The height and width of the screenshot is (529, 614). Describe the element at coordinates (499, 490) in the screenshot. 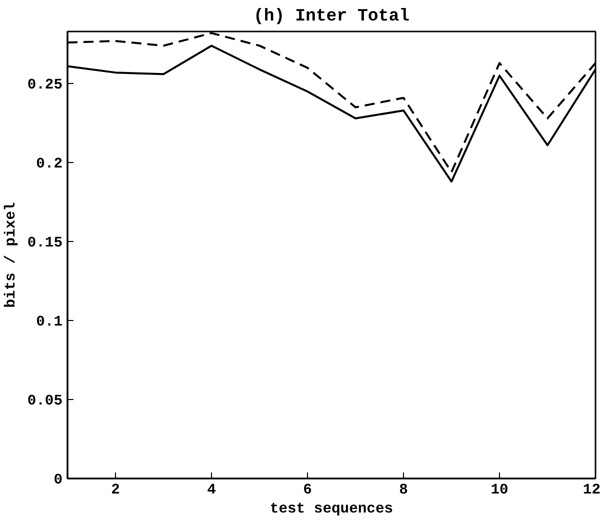

I see `x-tick-label: 10` at that location.